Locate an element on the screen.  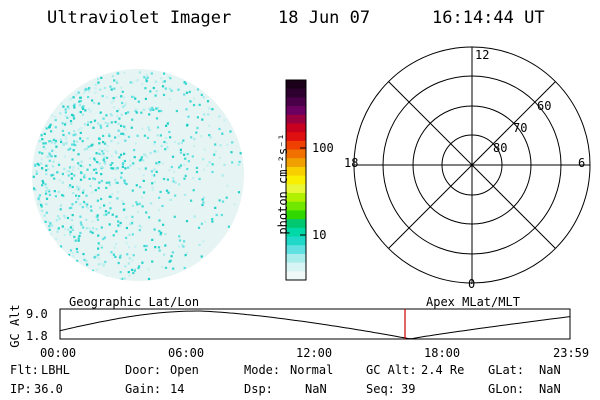
timeline-left-title: Geographic Lat/Lon is located at coordinates (134, 302).